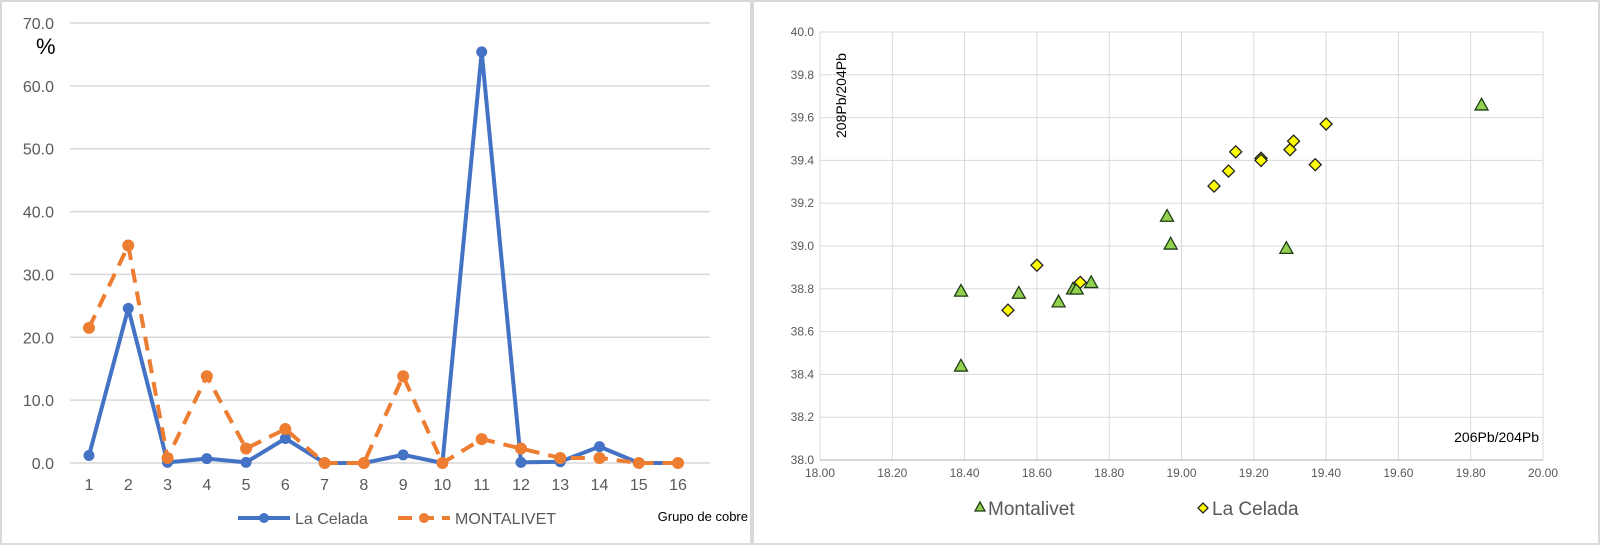 The height and width of the screenshot is (545, 1600). What do you see at coordinates (803, 203) in the screenshot?
I see `y-tick-label: 39.2` at bounding box center [803, 203].